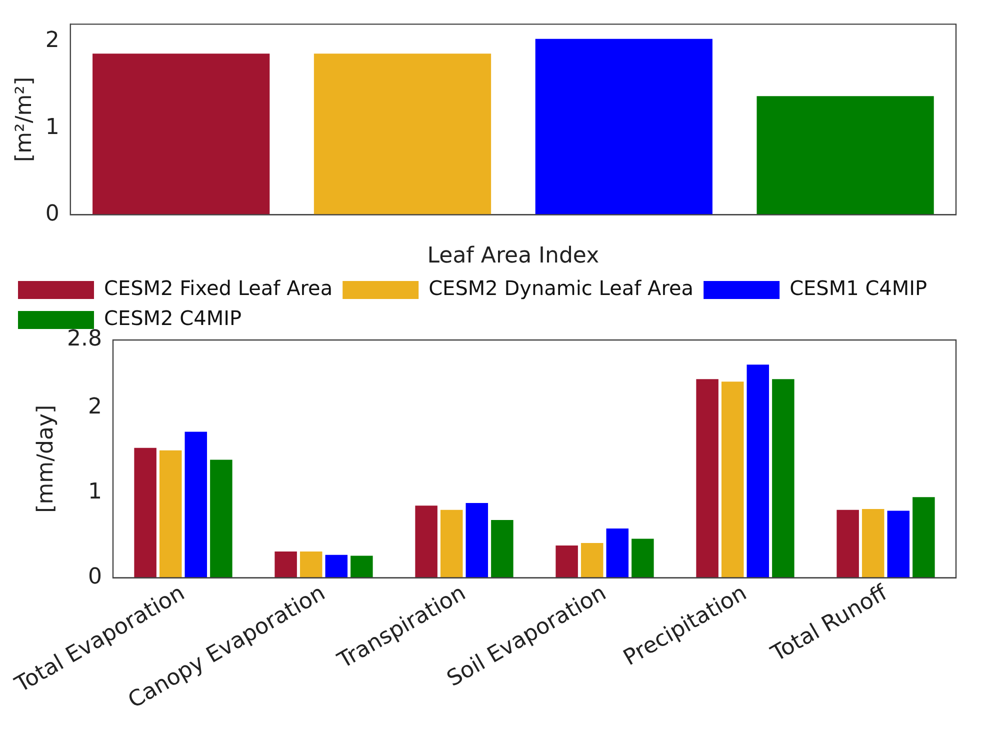 The width and height of the screenshot is (987, 732). I want to click on legend-label: CESM2 C4MIP, so click(173, 318).